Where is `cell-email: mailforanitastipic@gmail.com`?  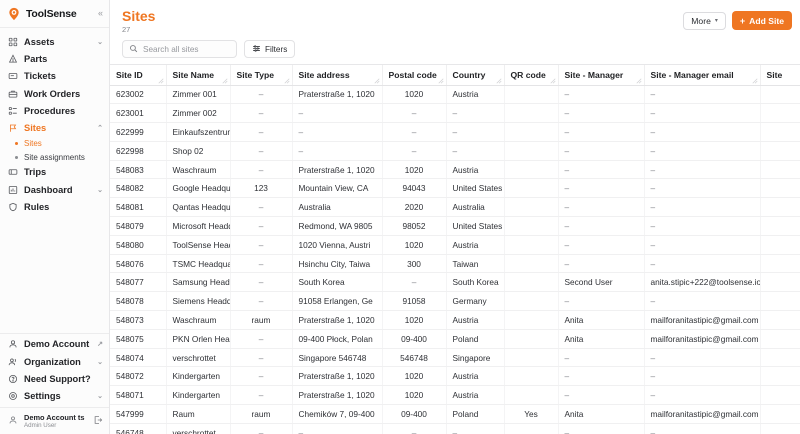 cell-email: mailforanitastipic@gmail.com is located at coordinates (702, 339).